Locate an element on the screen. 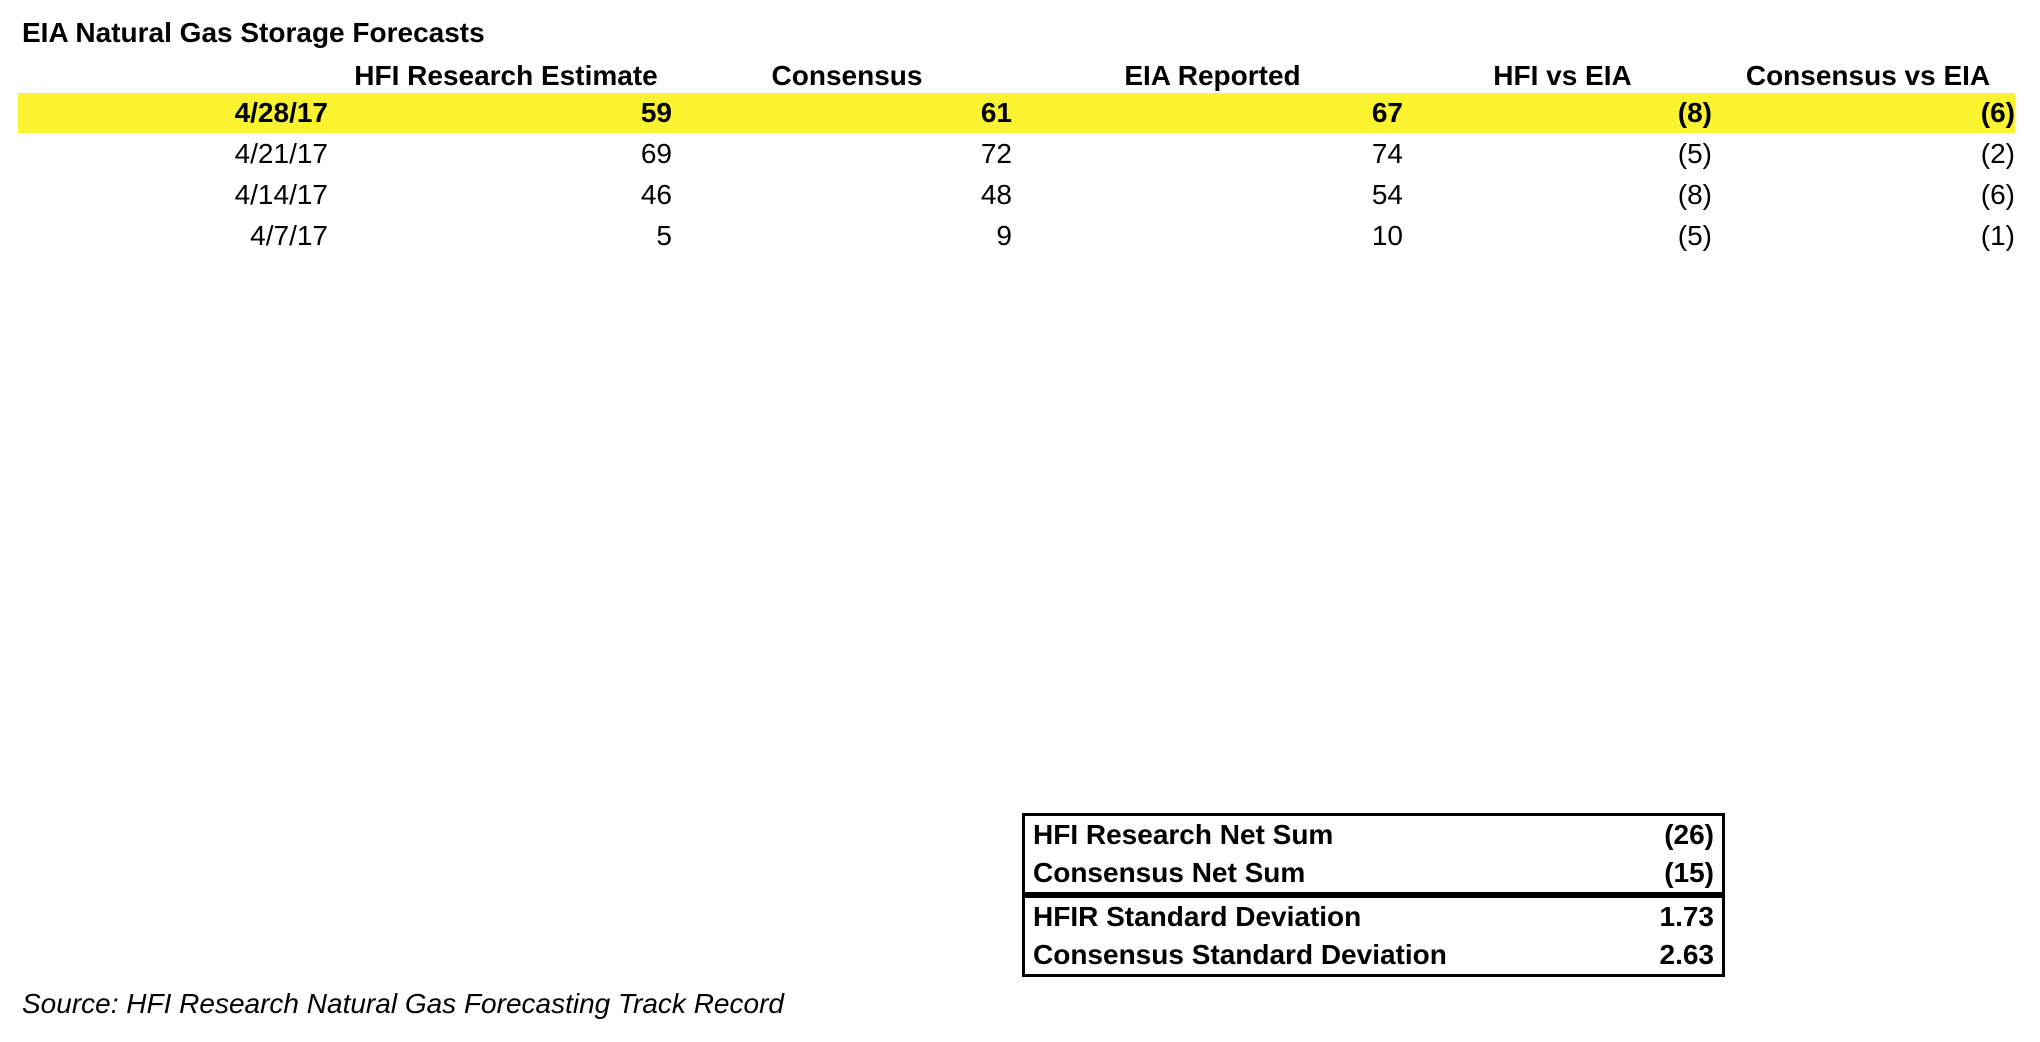 This screenshot has width=2040, height=1042. column-header-hfi-research-estimate: HFI Research Estimate is located at coordinates (506, 75).